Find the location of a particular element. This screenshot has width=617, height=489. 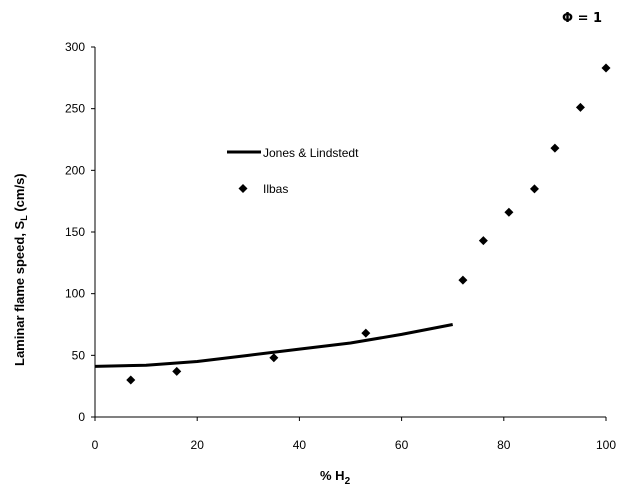

x-tick-label: 60 is located at coordinates (402, 445).